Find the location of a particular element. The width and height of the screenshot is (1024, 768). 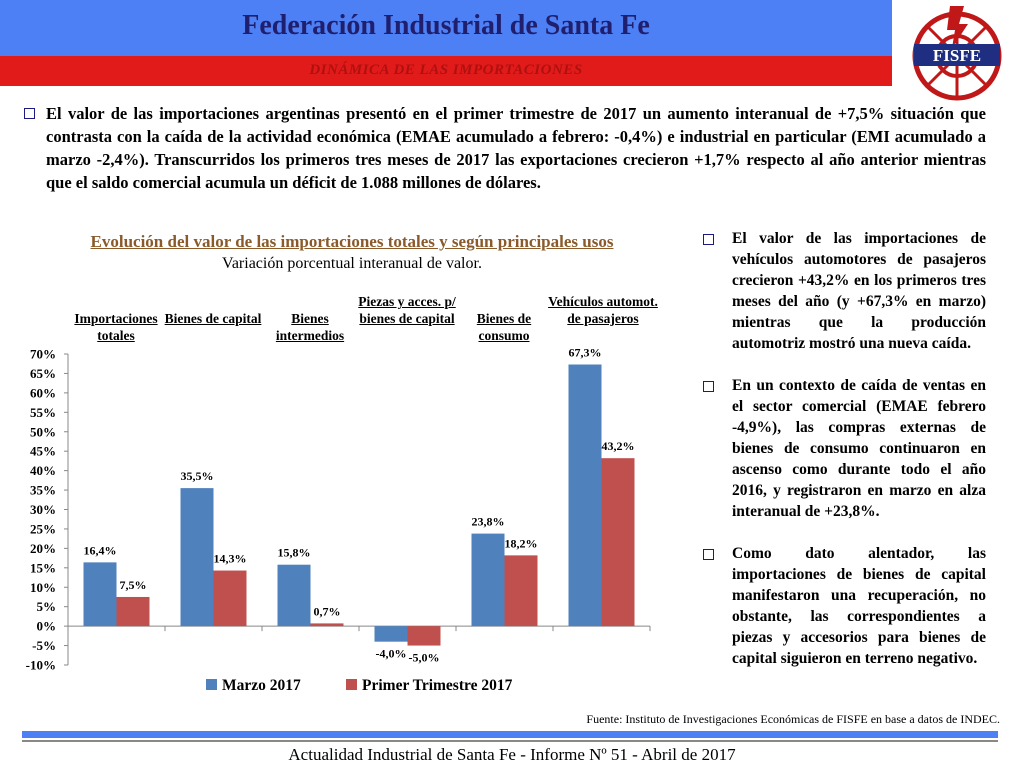

data-label: 35,5% is located at coordinates (197, 476).